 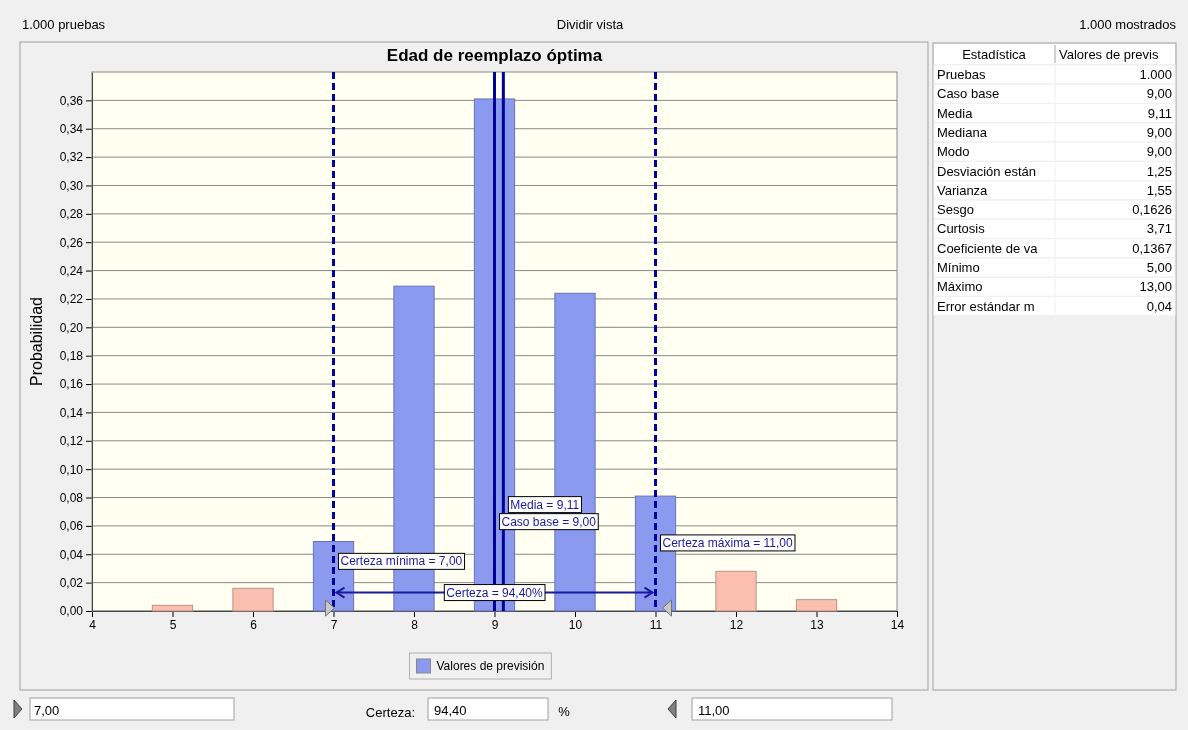 I want to click on x-tick-label: 13, so click(x=817, y=624).